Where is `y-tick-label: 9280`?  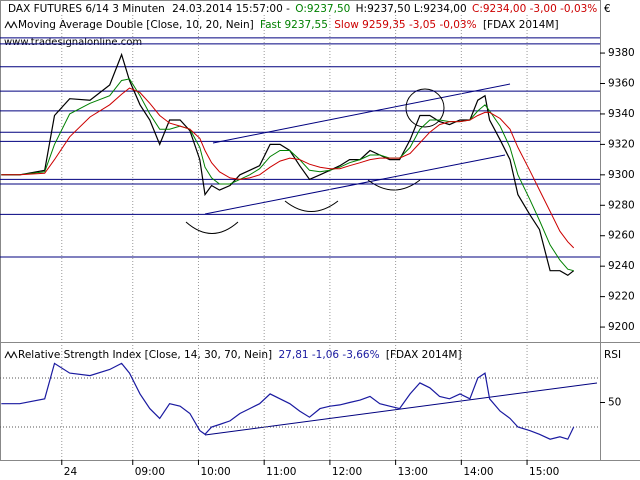 y-tick-label: 9280 is located at coordinates (621, 205).